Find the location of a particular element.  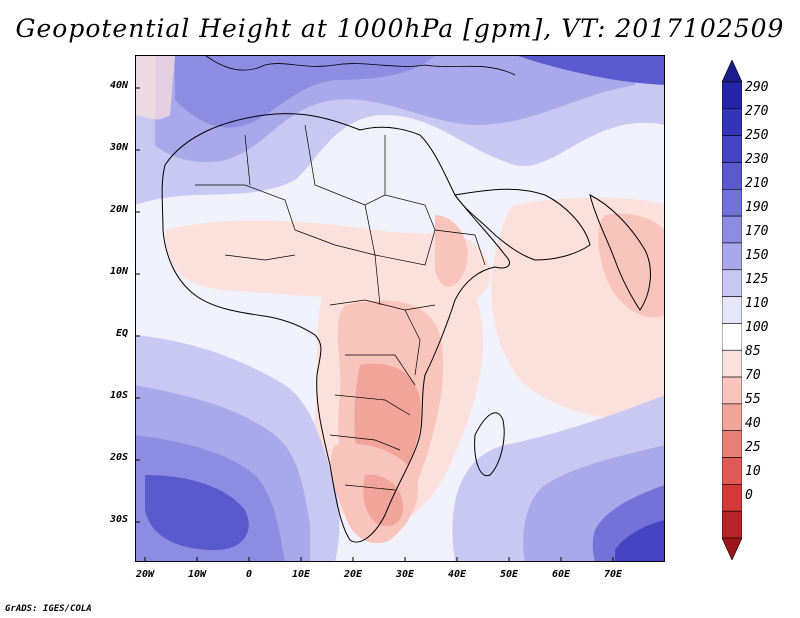

madagascar-coastline is located at coordinates (489, 444).